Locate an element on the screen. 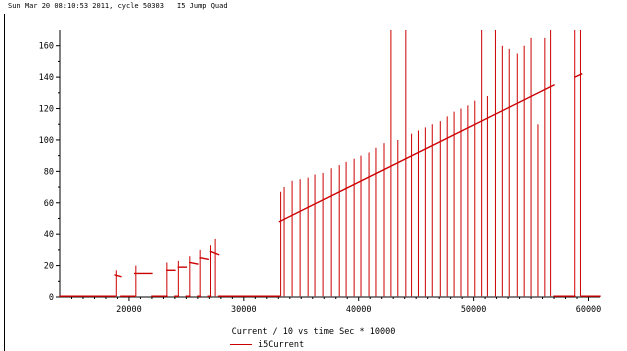 This screenshot has height=351, width=627. x-tick-label: 50000 is located at coordinates (474, 310).